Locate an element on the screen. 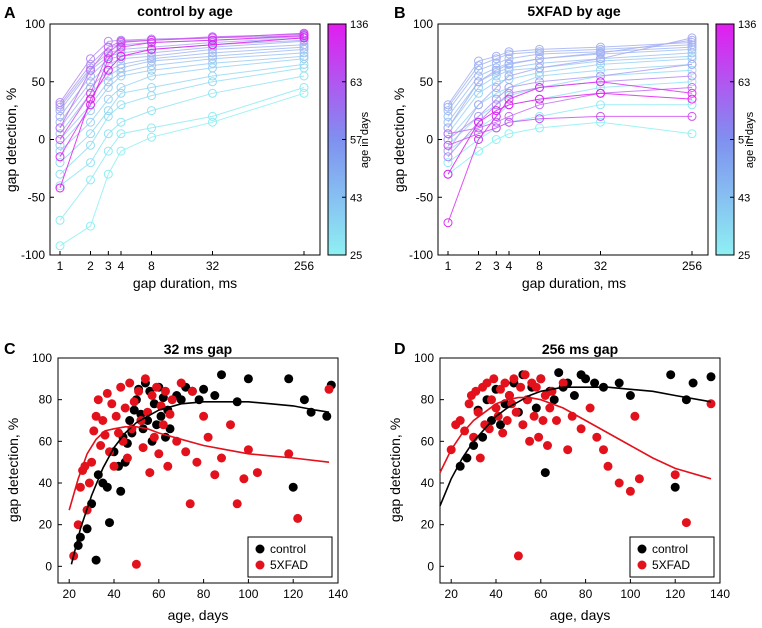 The height and width of the screenshot is (628, 762). legend-box is located at coordinates (290, 557).